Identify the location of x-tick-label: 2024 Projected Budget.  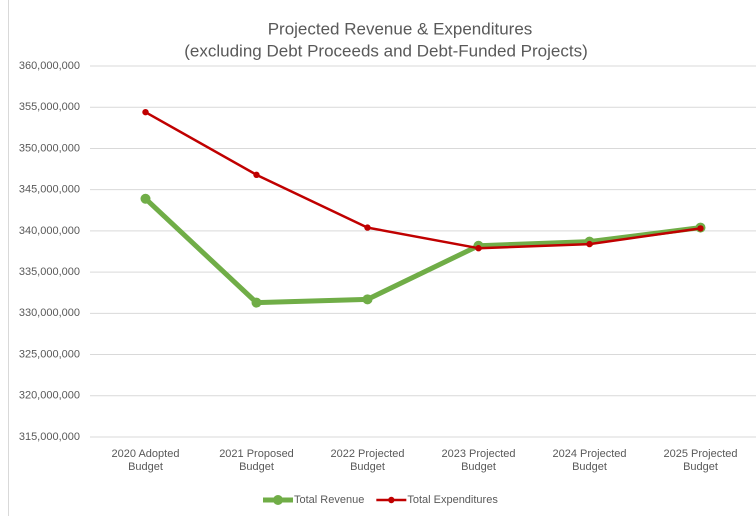
(590, 460).